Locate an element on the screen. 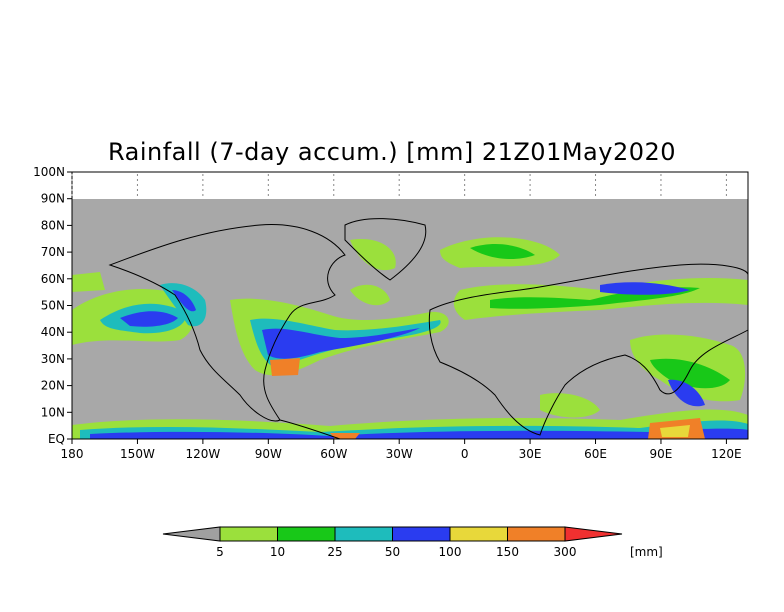  x-tick-label: 30W is located at coordinates (399, 454).